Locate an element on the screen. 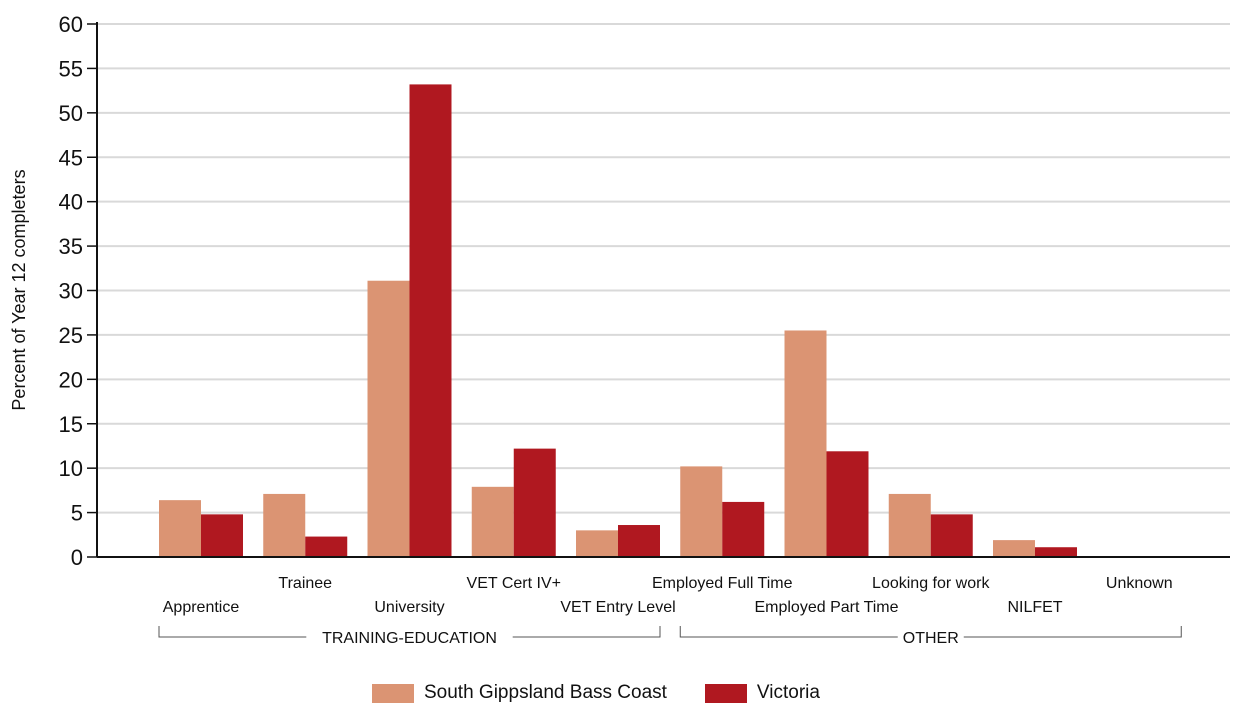  y-tick-labels: 0 5 10 15 20 25 30 35 40 45 50 55 60 is located at coordinates (71, 291).